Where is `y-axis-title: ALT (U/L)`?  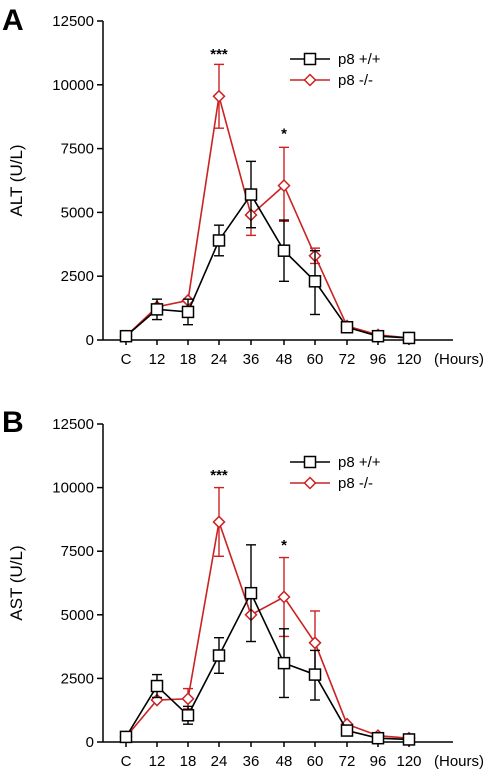 y-axis-title: ALT (U/L) is located at coordinates (16, 180).